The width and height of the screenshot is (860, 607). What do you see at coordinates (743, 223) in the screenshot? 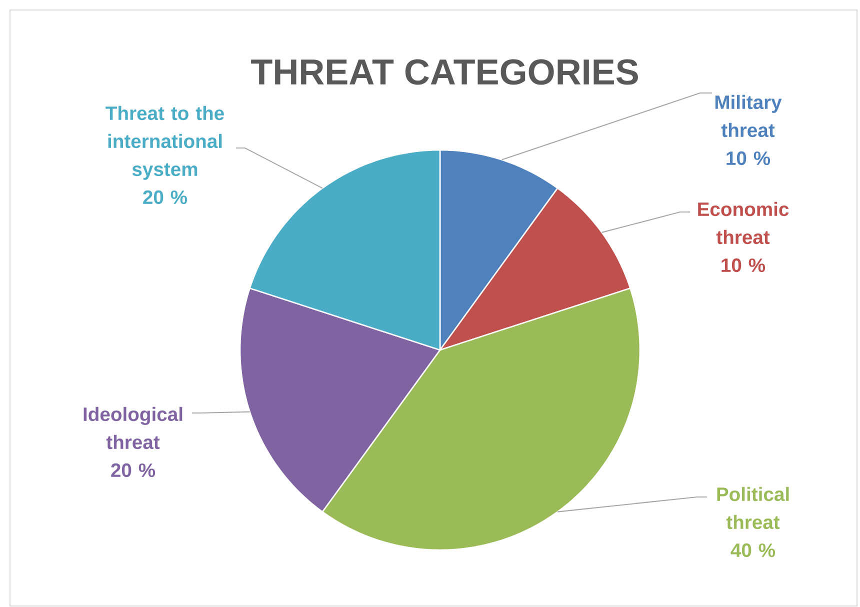
I see `slice-label: Economic threat` at bounding box center [743, 223].